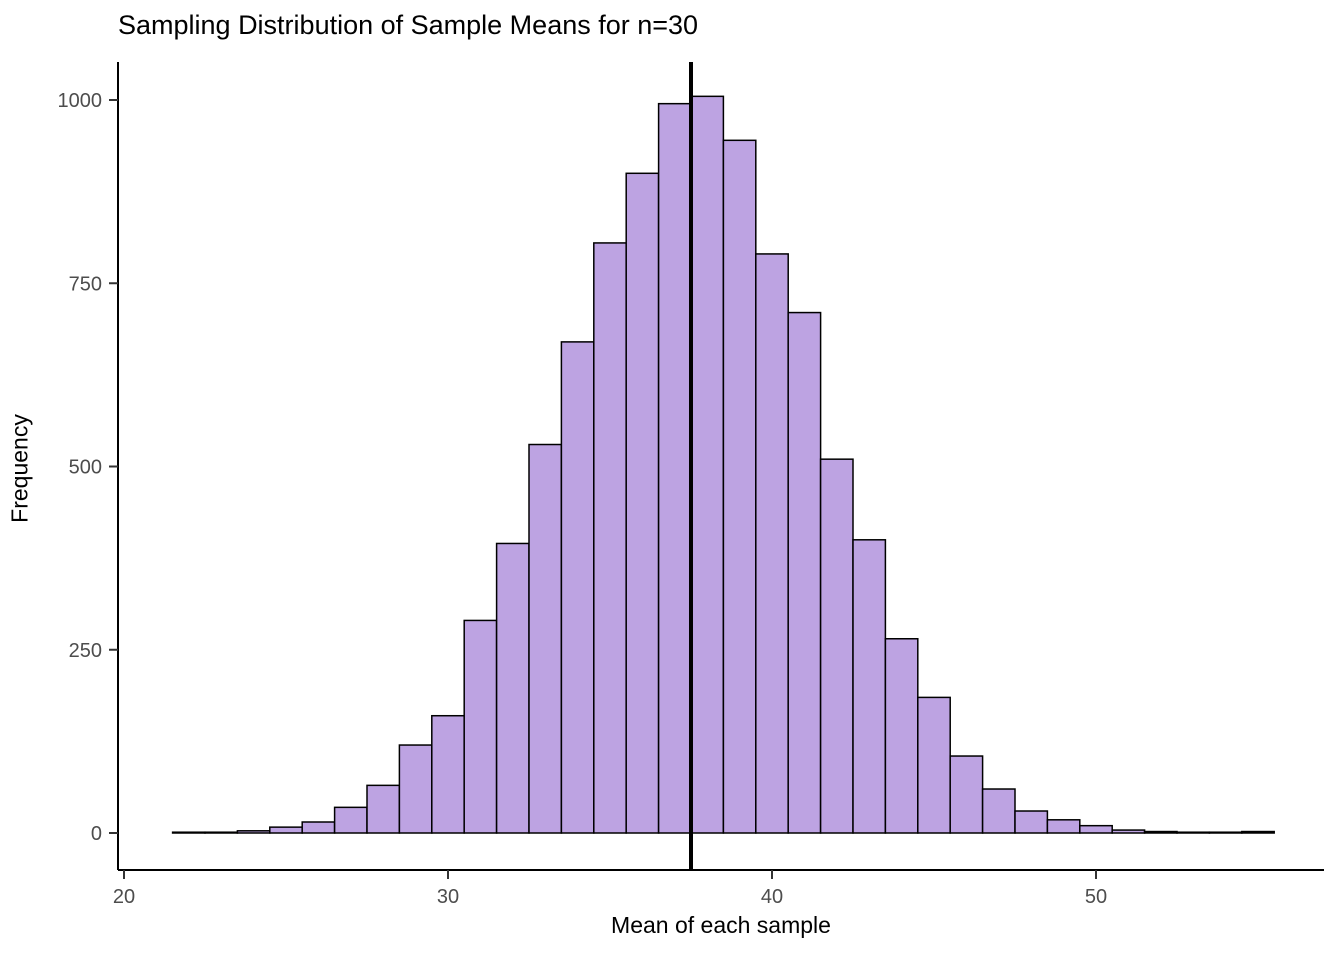  What do you see at coordinates (85, 468) in the screenshot?
I see `y-tick-label: 500` at bounding box center [85, 468].